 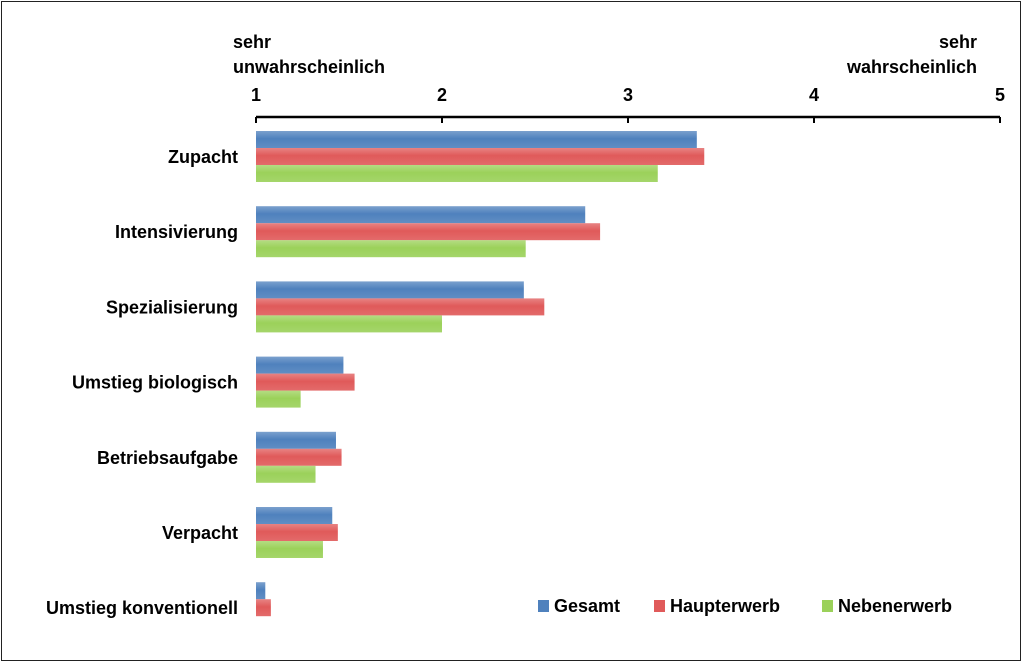 What do you see at coordinates (442, 95) in the screenshot?
I see `x-tick-label: 2` at bounding box center [442, 95].